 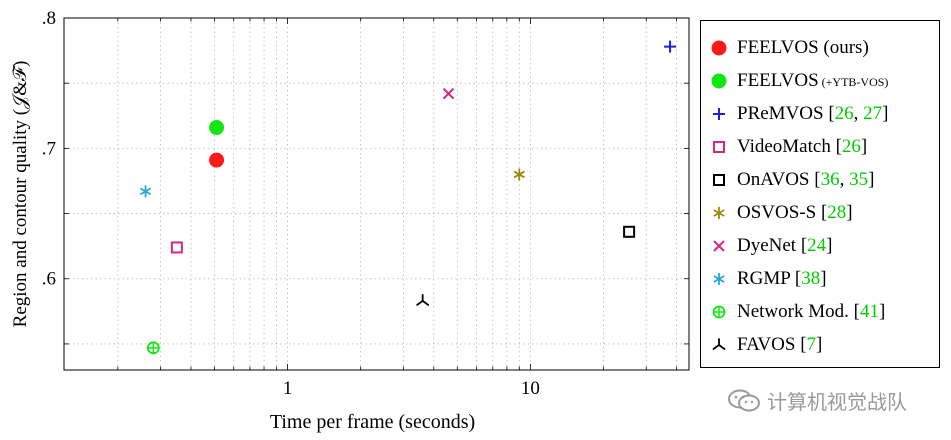 I want to click on legend-label: FEELVOS (ours), so click(x=803, y=48).